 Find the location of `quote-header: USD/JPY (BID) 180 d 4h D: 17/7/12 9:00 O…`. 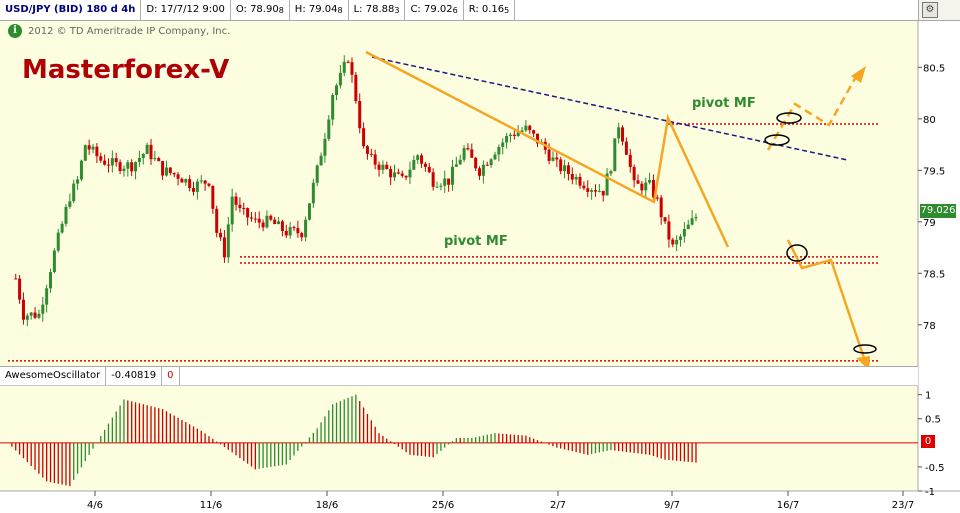

quote-header: USD/JPY (BID) 180 d 4h D: 17/7/12 9:00 O… is located at coordinates (459, 10).